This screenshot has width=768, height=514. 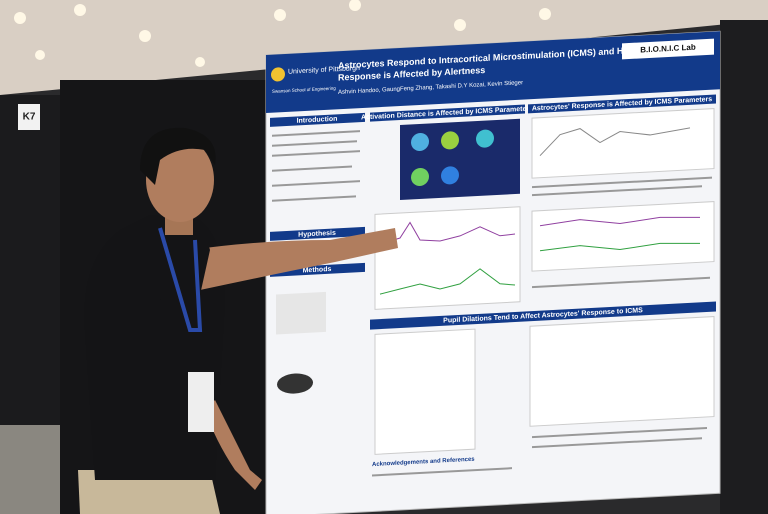 I want to click on face, so click(x=180, y=180).